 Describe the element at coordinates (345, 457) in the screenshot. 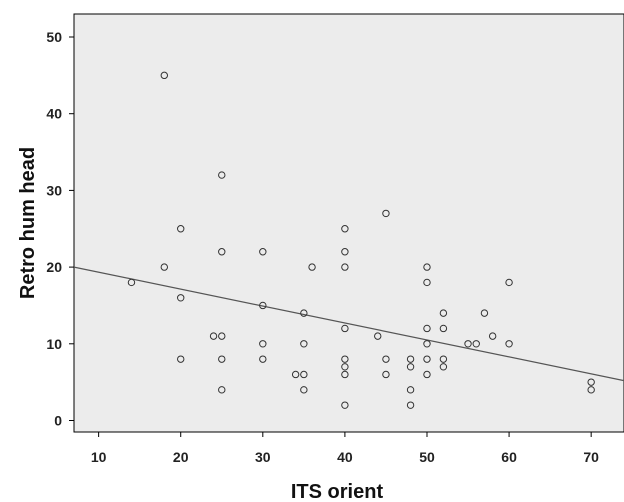

I see `x-tick-label: 40` at that location.